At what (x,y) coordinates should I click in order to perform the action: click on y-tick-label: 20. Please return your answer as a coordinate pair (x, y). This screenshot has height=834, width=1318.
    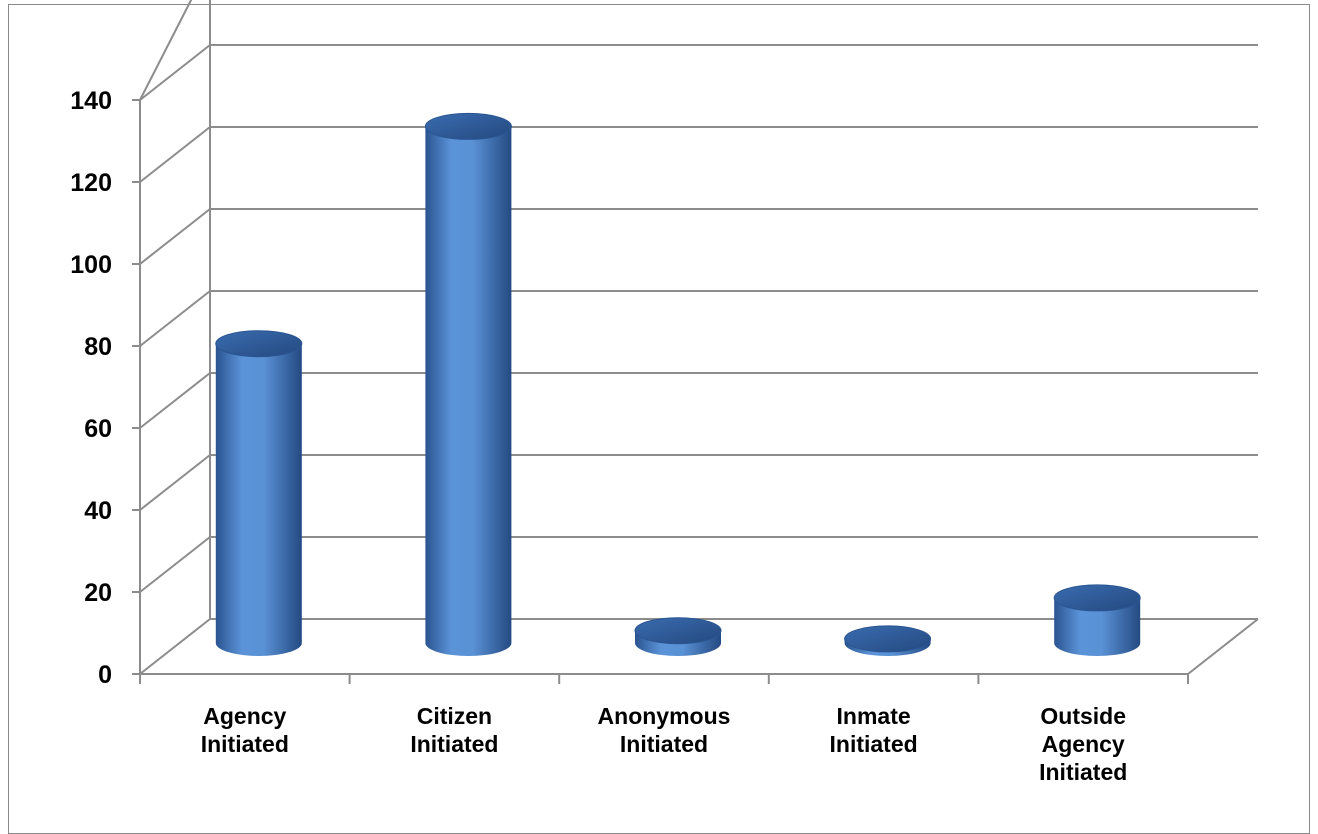
    Looking at the image, I should click on (98, 593).